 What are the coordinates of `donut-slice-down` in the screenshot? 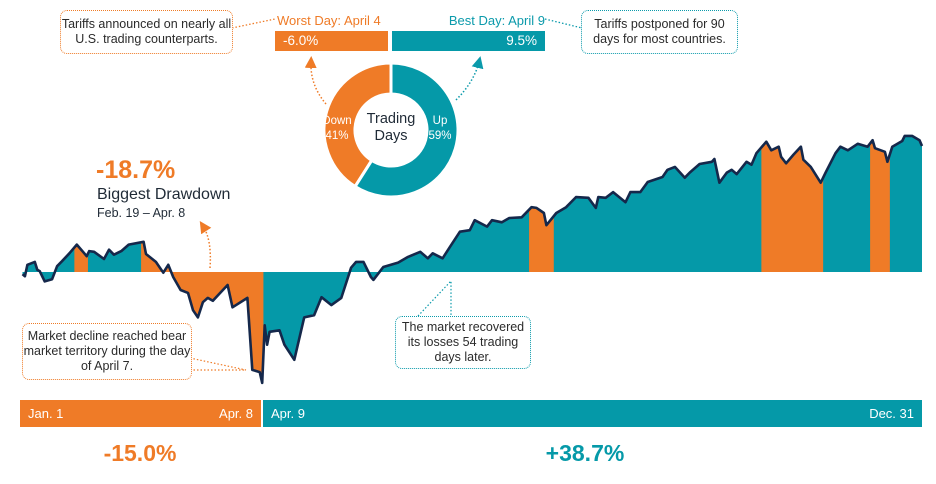 It's located at (357, 125).